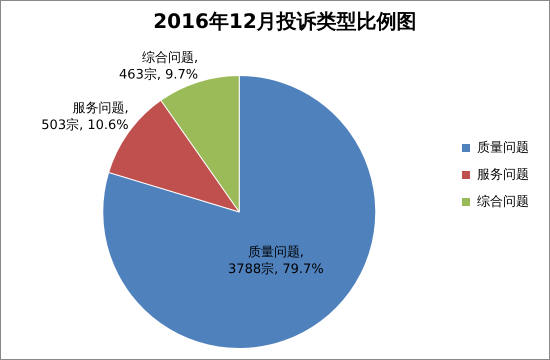  Describe the element at coordinates (503, 202) in the screenshot. I see `legend-label: 综合问题` at that location.